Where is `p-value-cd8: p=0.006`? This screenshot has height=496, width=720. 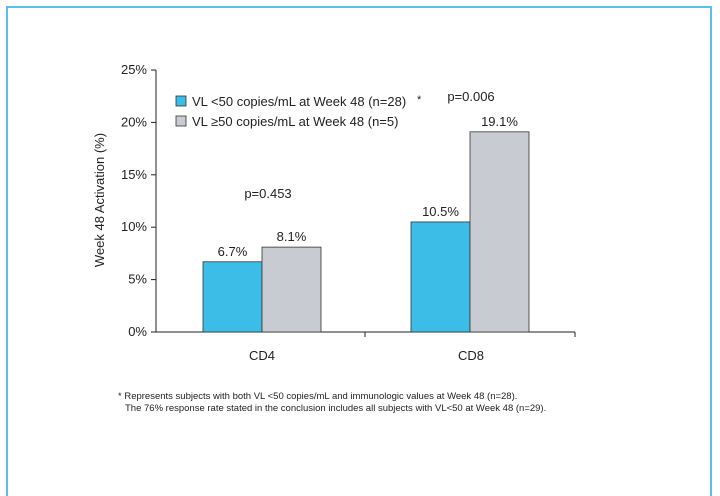
p-value-cd8: p=0.006 is located at coordinates (470, 96).